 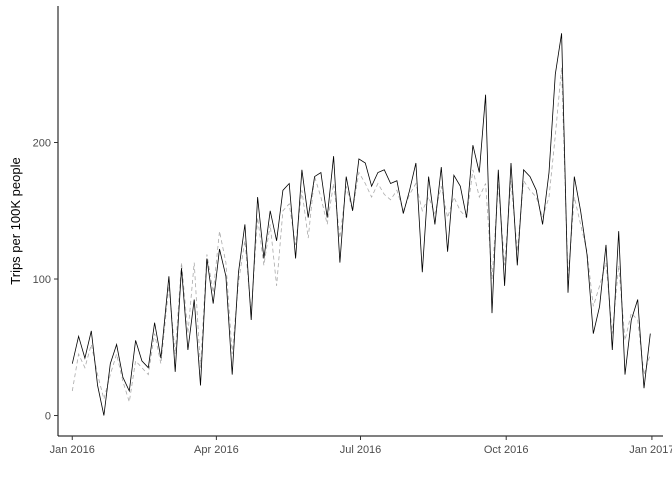 I want to click on y-axis-title: Trips per 100K people, so click(x=15, y=220).